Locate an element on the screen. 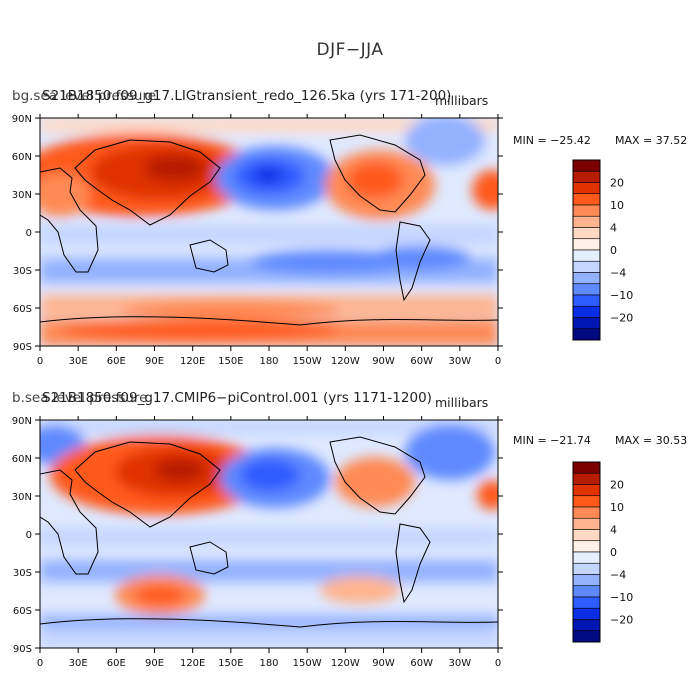 The width and height of the screenshot is (700, 700). panel2-lon-label: 180 is located at coordinates (268, 663).